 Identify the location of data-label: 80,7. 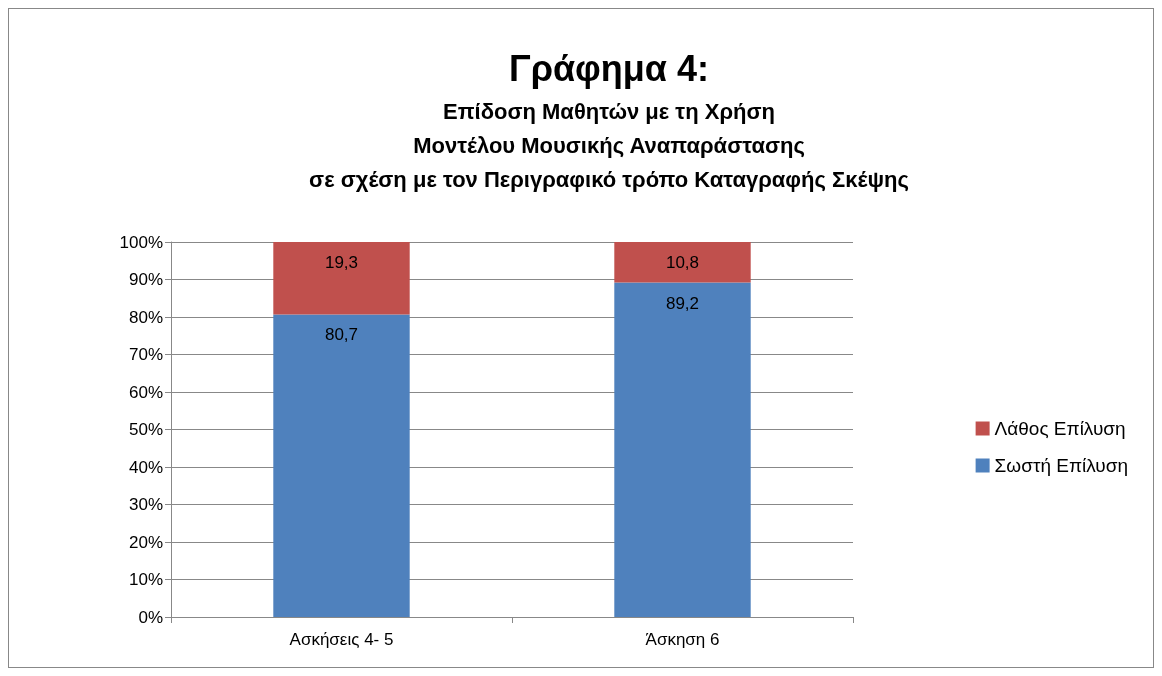
(341, 335).